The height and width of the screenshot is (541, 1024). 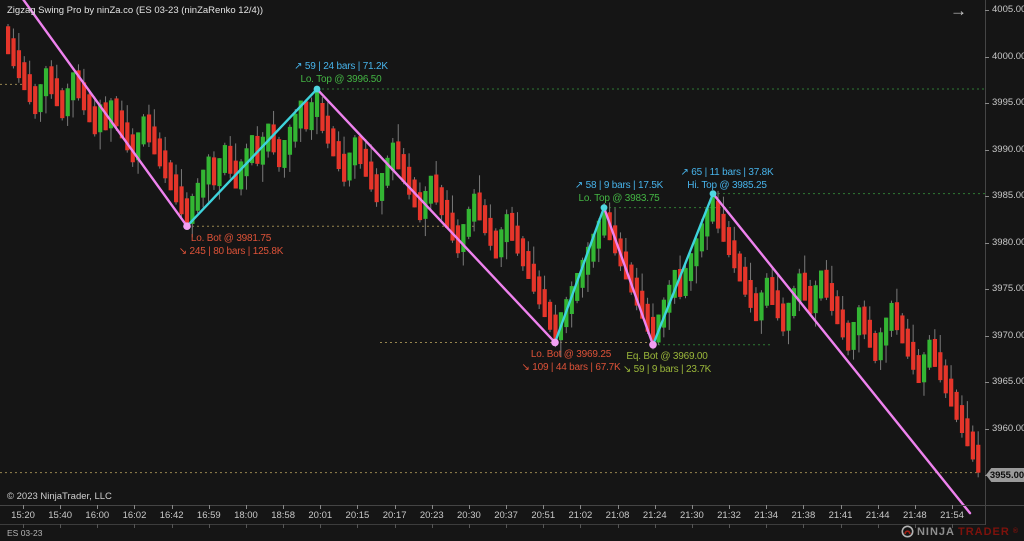 I want to click on time-axis-label: 16:02, so click(x=134, y=515).